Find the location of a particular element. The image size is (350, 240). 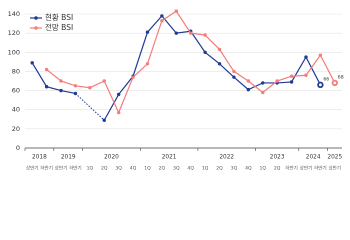

data-label: 68 is located at coordinates (341, 77).